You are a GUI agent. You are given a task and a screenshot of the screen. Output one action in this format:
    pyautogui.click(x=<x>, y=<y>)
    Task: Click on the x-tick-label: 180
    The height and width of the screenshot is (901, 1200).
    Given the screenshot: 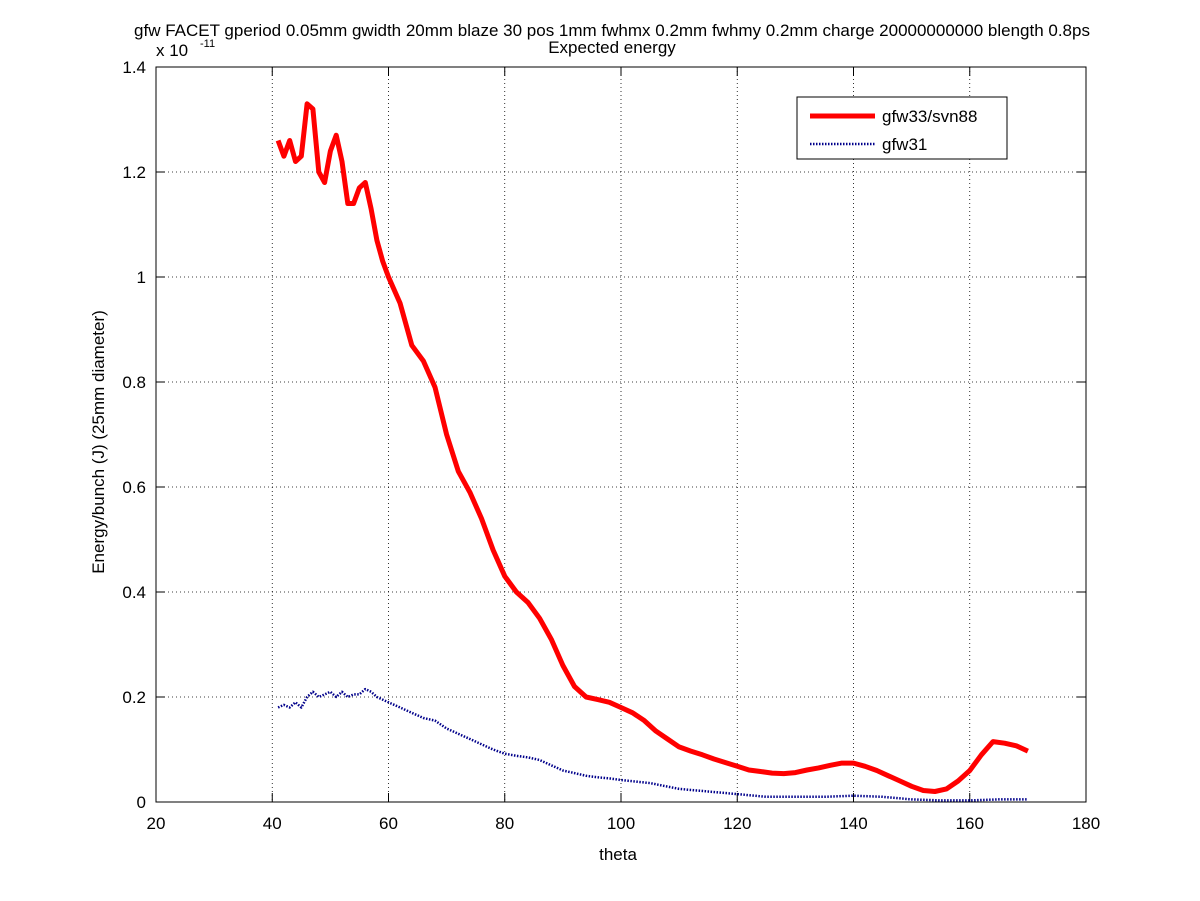 What is the action you would take?
    pyautogui.click(x=1086, y=823)
    